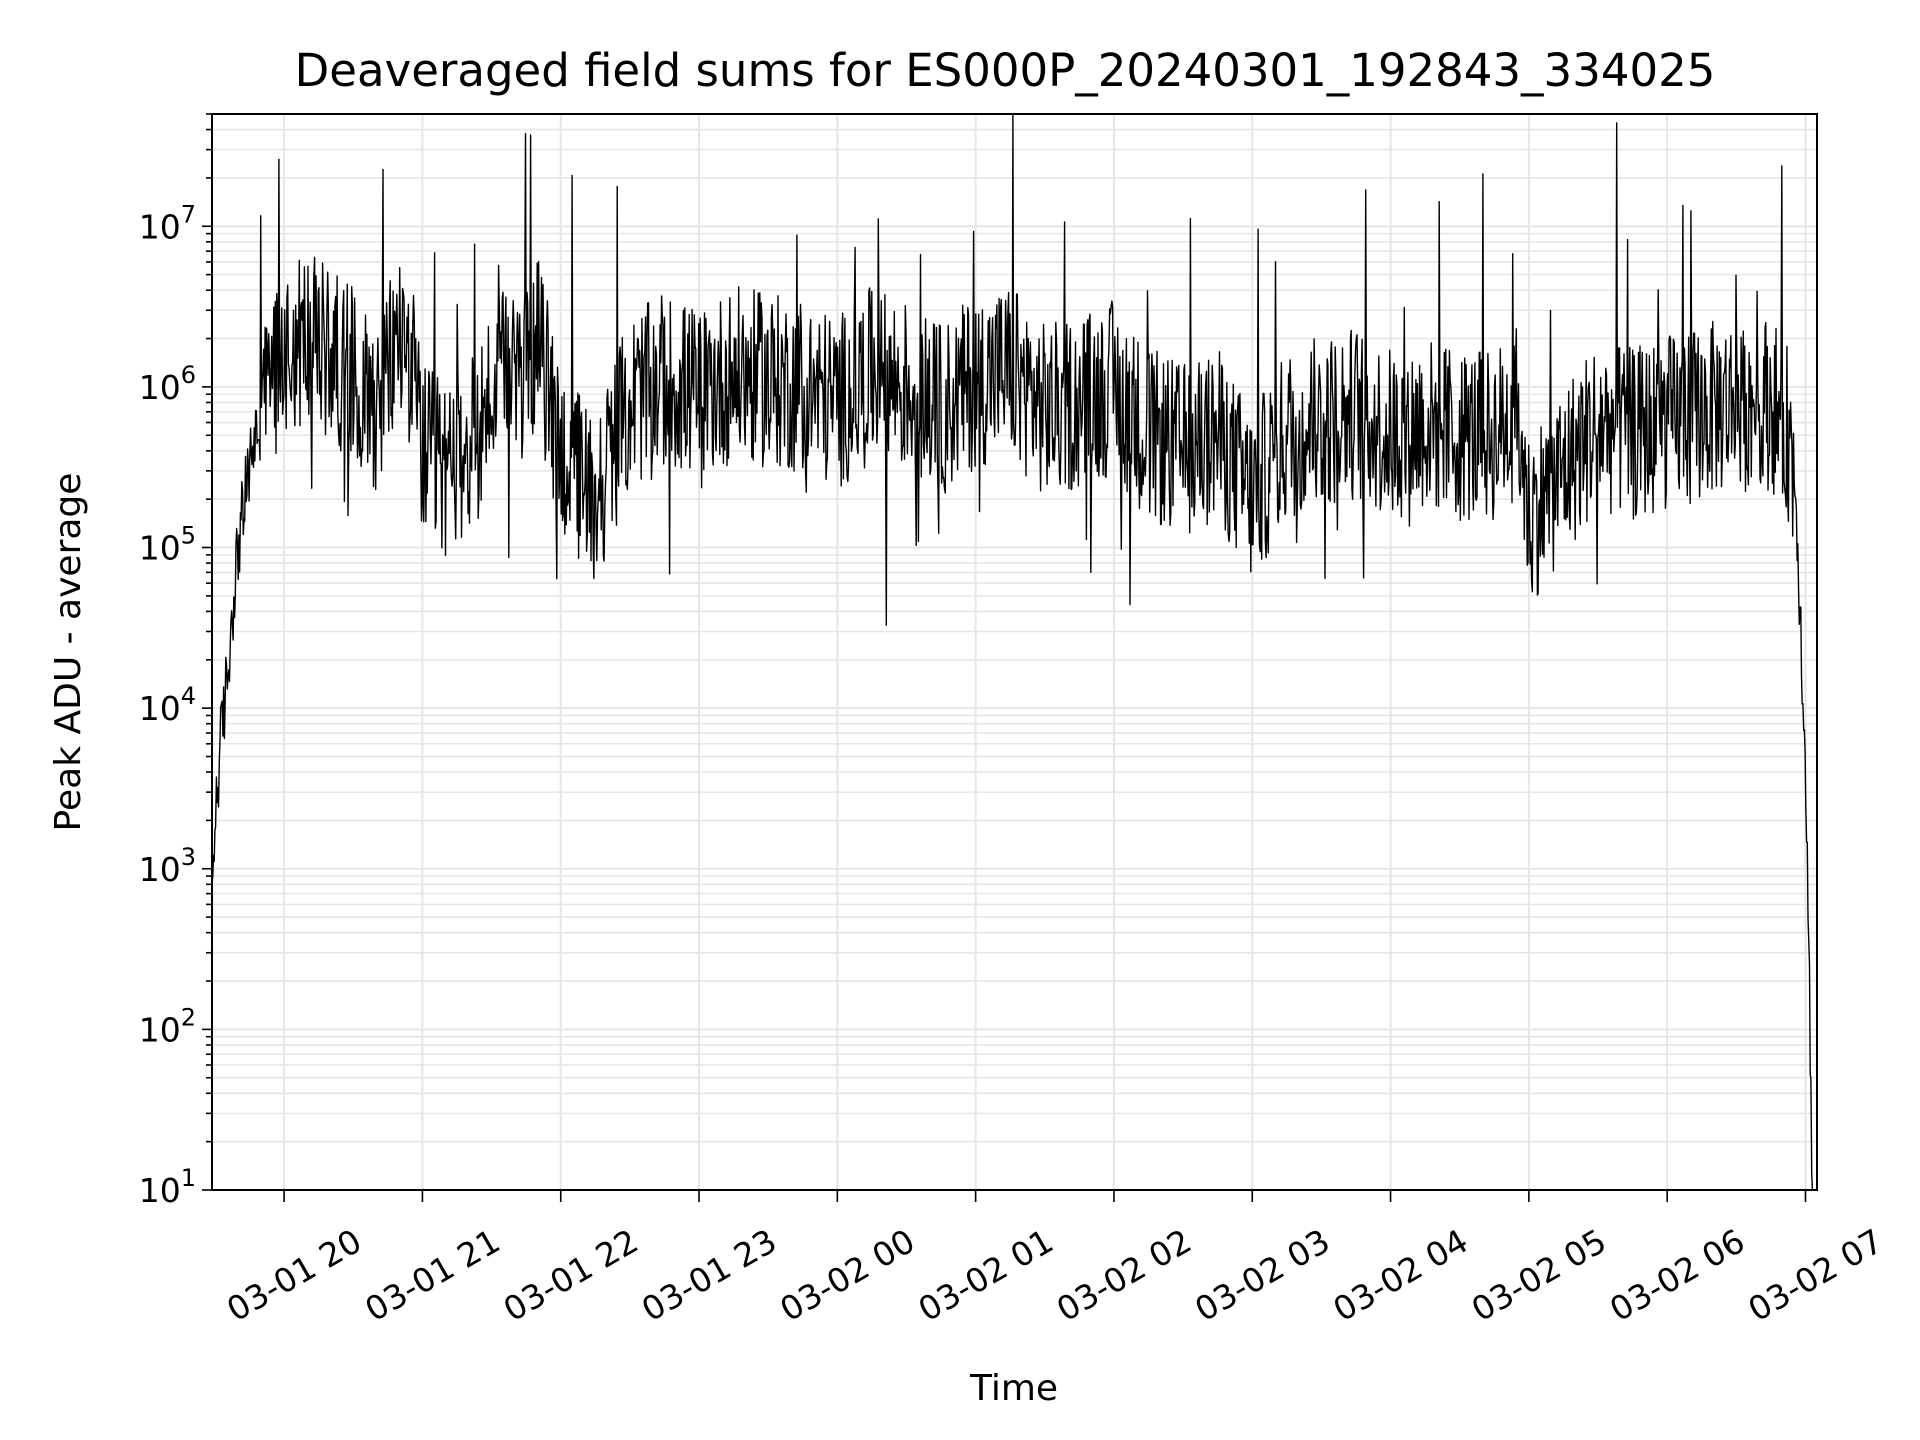 This screenshot has width=1920, height=1440. I want to click on y-tick-label-exponent: 7, so click(188, 214).